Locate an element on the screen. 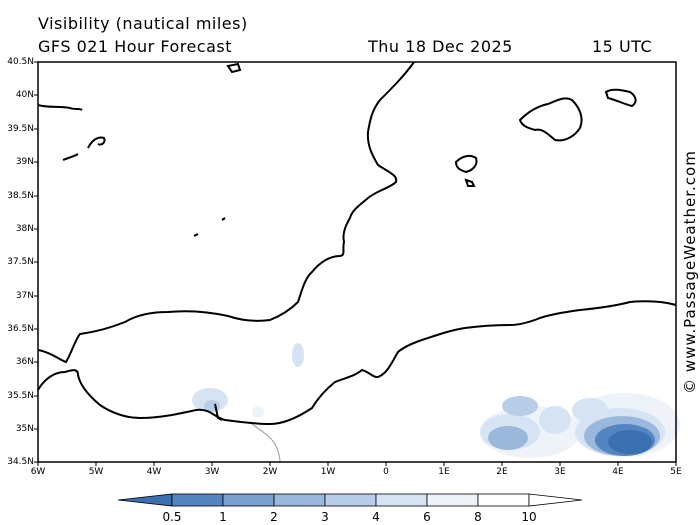 The height and width of the screenshot is (525, 700). colorbar-label: 4 is located at coordinates (376, 517).